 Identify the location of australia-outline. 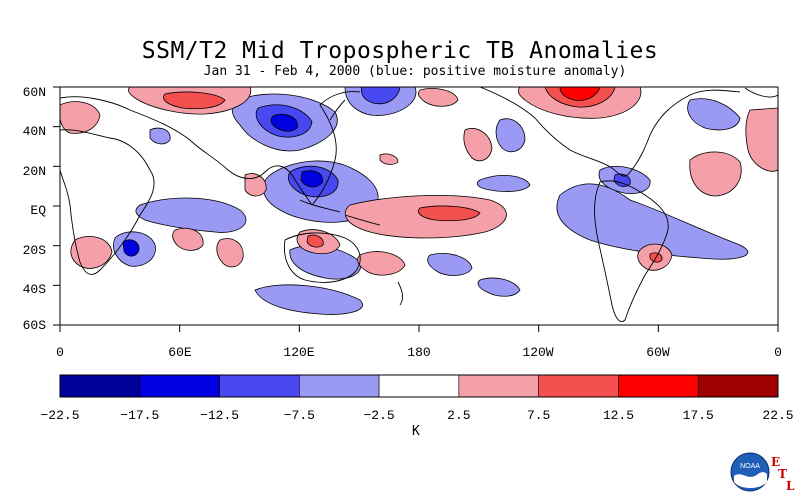
(322, 257).